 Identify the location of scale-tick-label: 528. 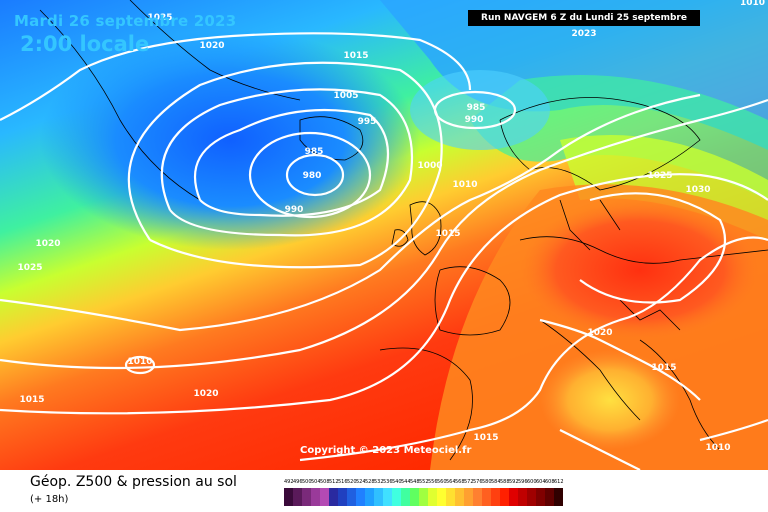
(370, 482).